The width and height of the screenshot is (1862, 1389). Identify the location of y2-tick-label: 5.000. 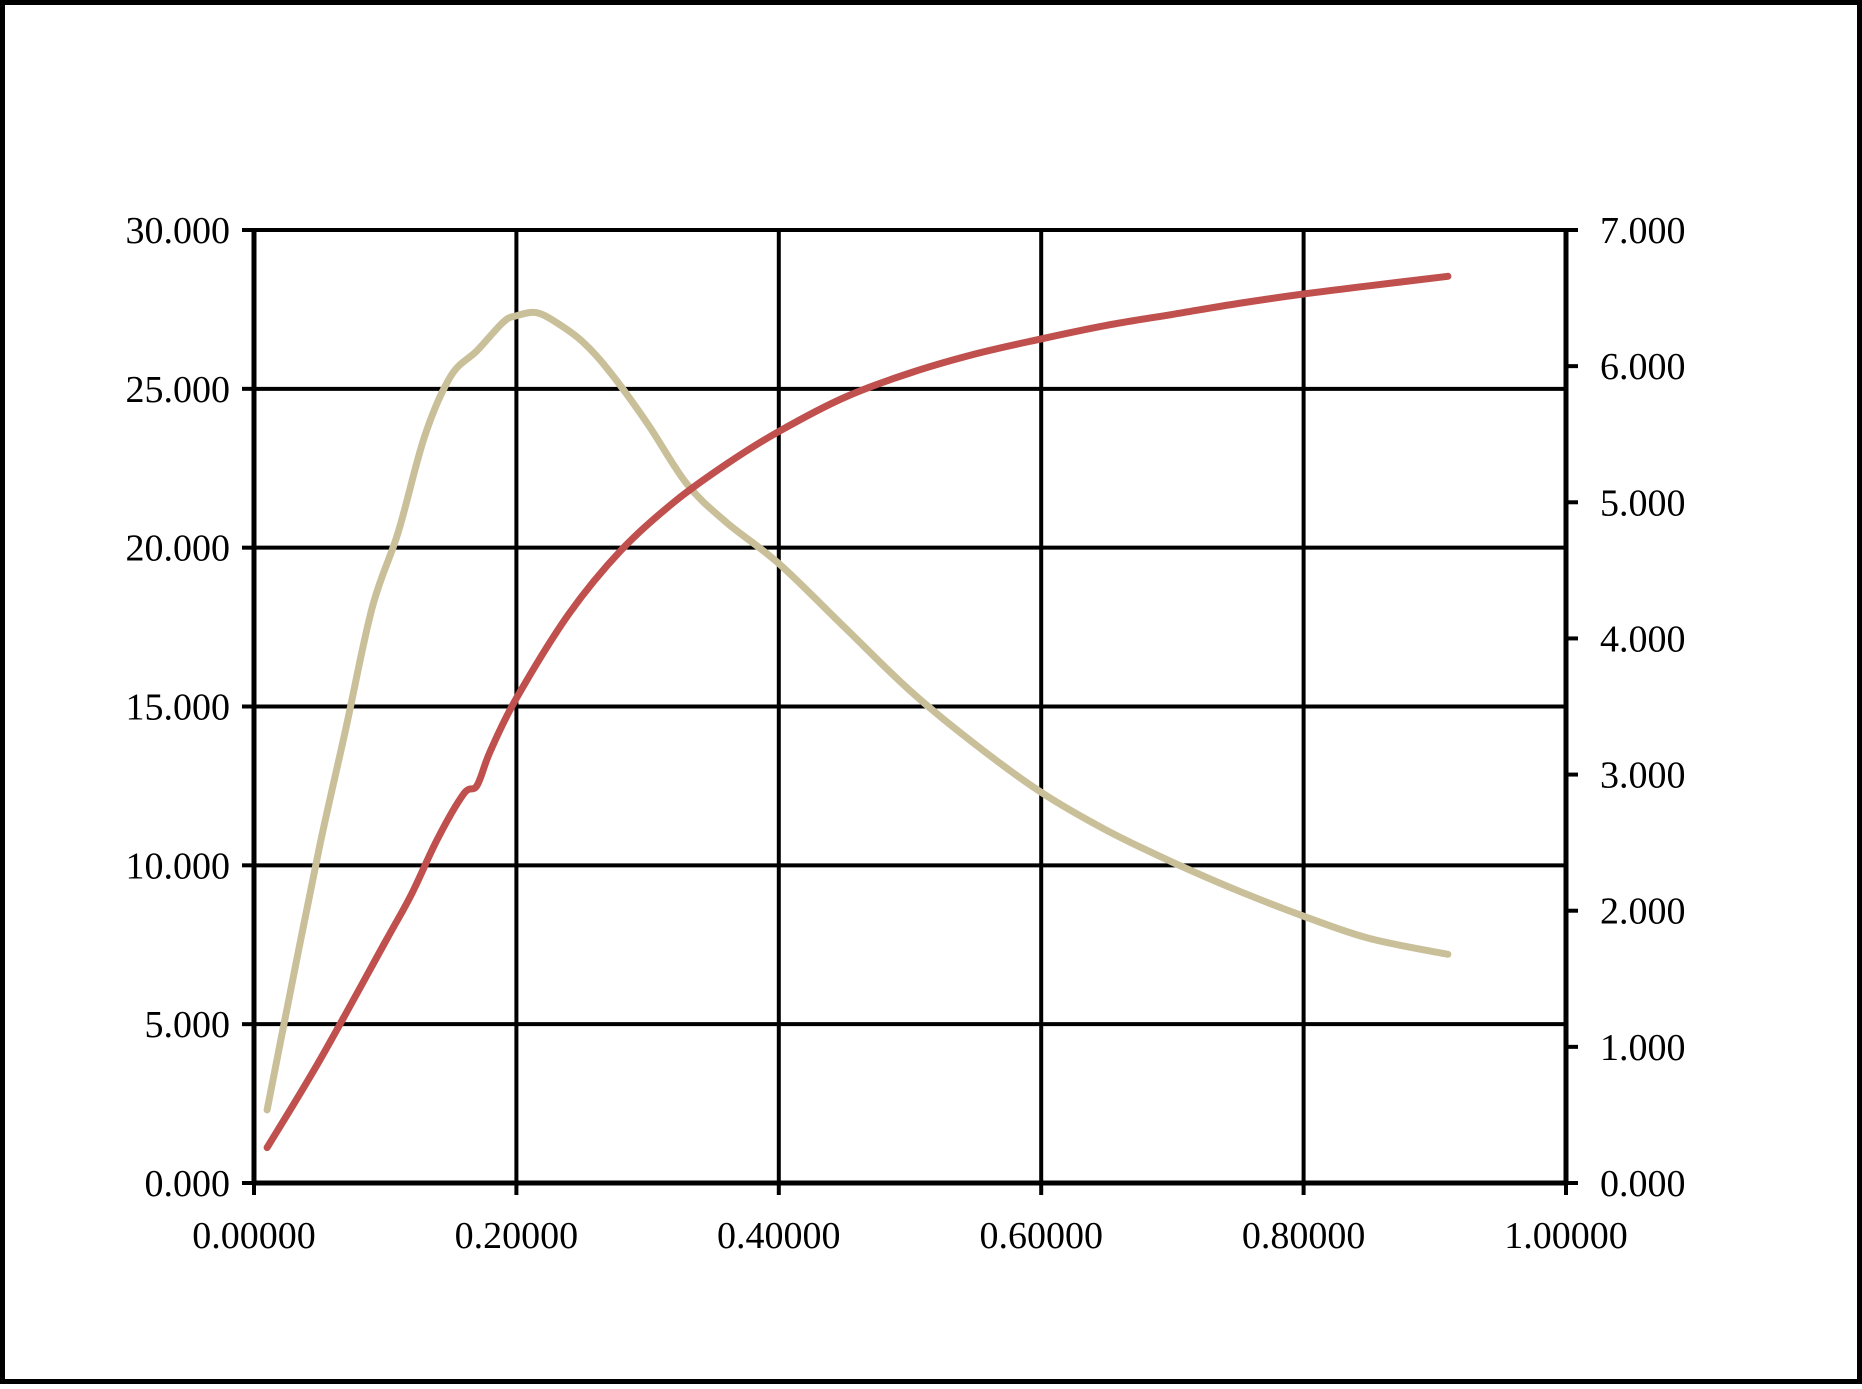
(1643, 503).